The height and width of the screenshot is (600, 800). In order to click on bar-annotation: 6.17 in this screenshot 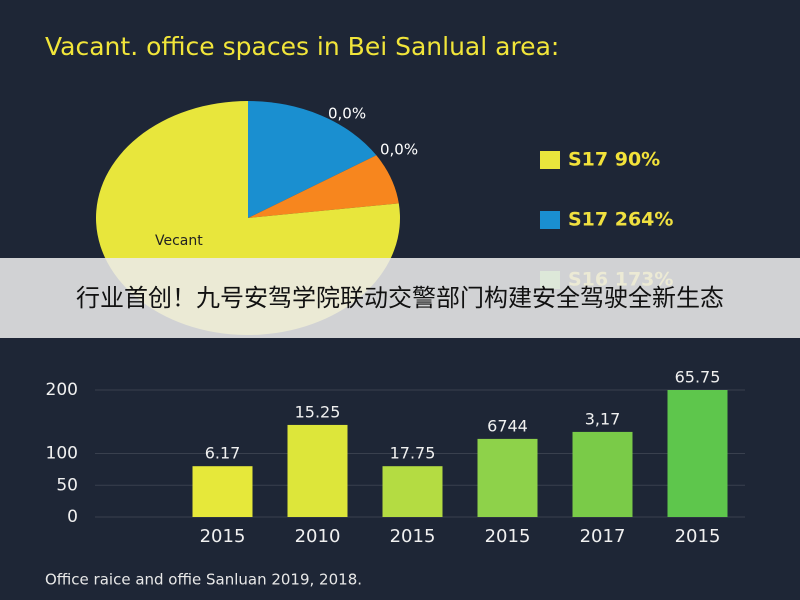, I will do `click(223, 453)`.